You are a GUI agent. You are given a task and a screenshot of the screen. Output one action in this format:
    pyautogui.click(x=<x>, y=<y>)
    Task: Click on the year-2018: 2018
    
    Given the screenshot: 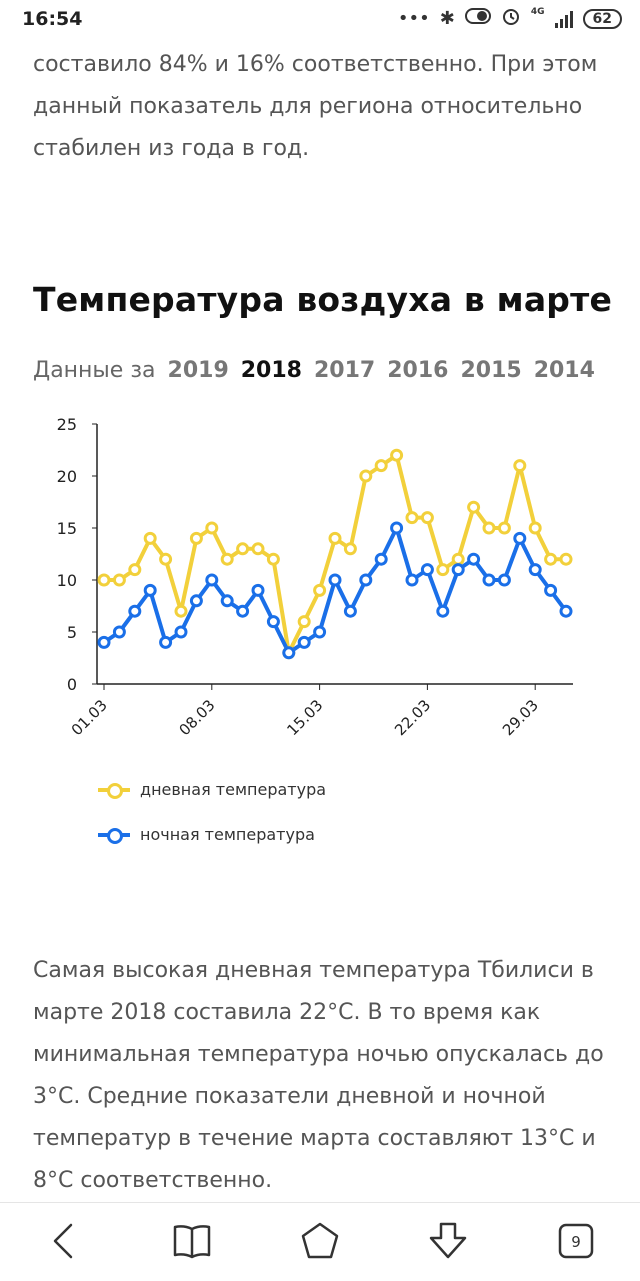 What is the action you would take?
    pyautogui.click(x=271, y=370)
    